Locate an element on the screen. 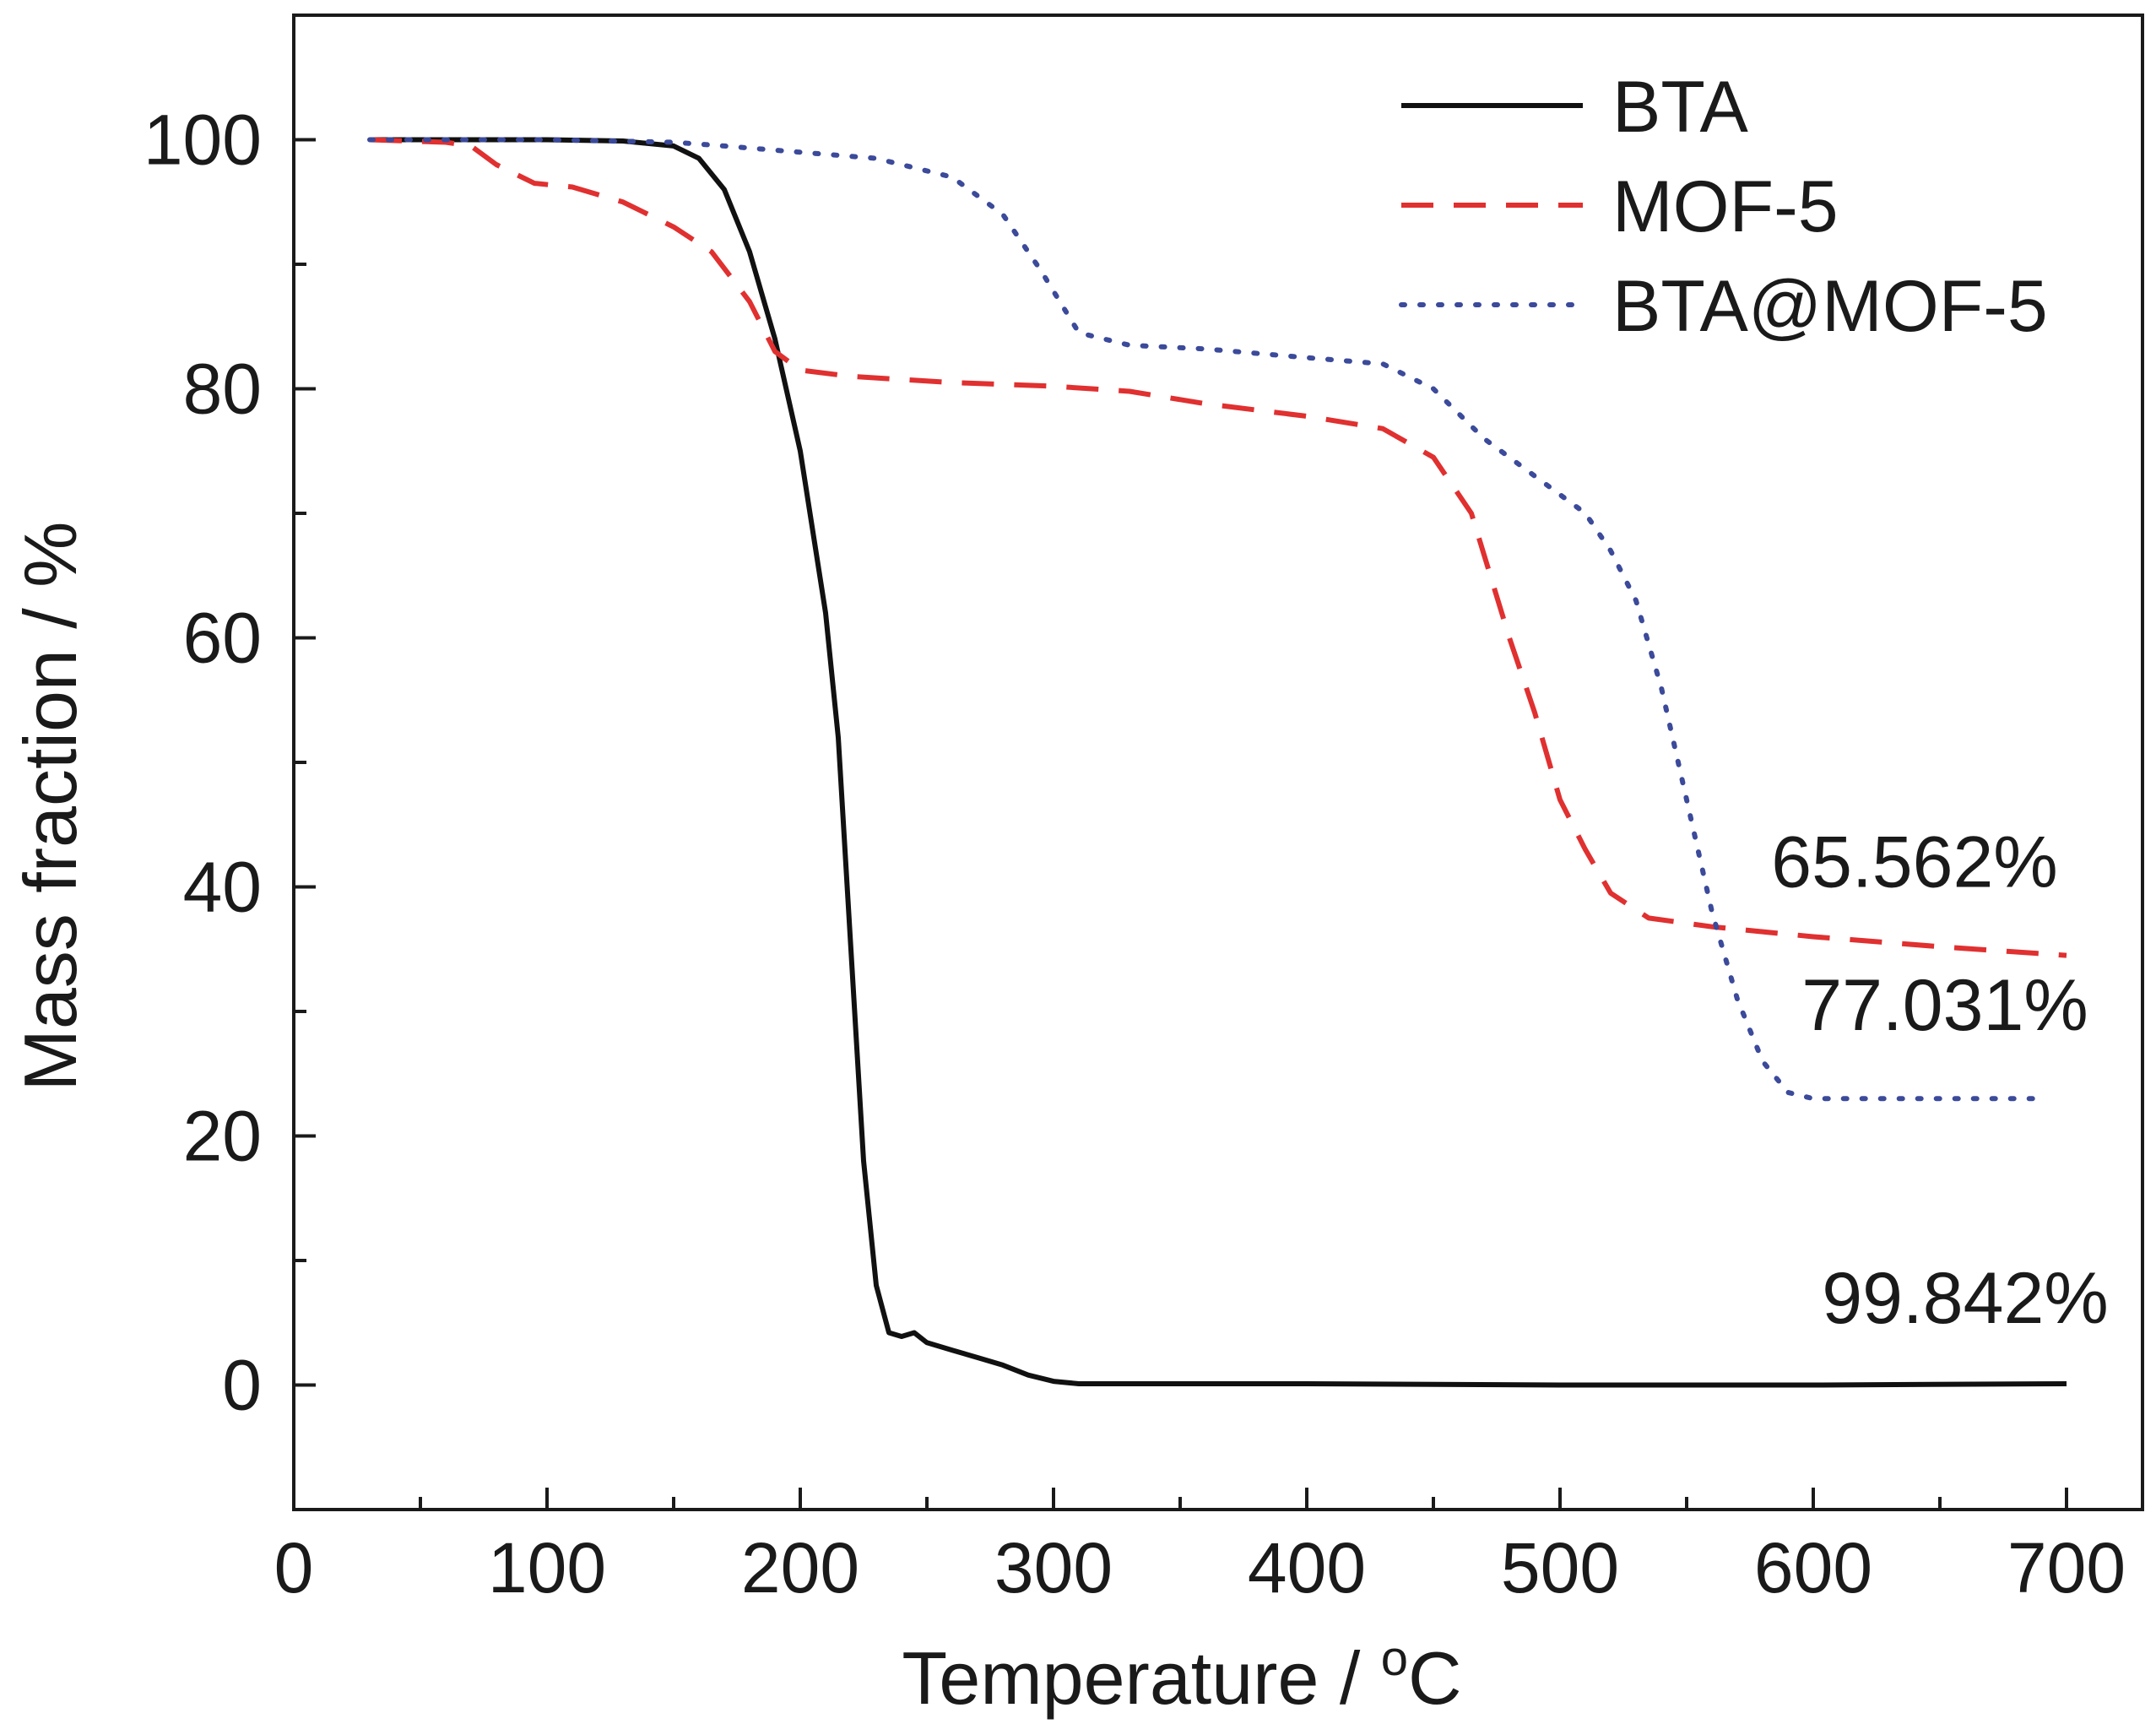 This screenshot has width=2156, height=1724. y-tick-label-40: 40 is located at coordinates (222, 887).